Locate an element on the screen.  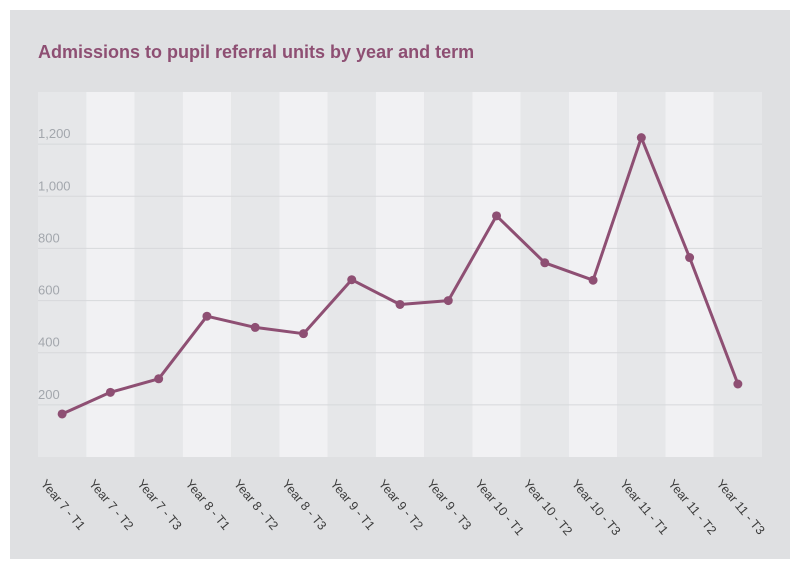
x-tick-label: Year 9 - T1 is located at coordinates (352, 505).